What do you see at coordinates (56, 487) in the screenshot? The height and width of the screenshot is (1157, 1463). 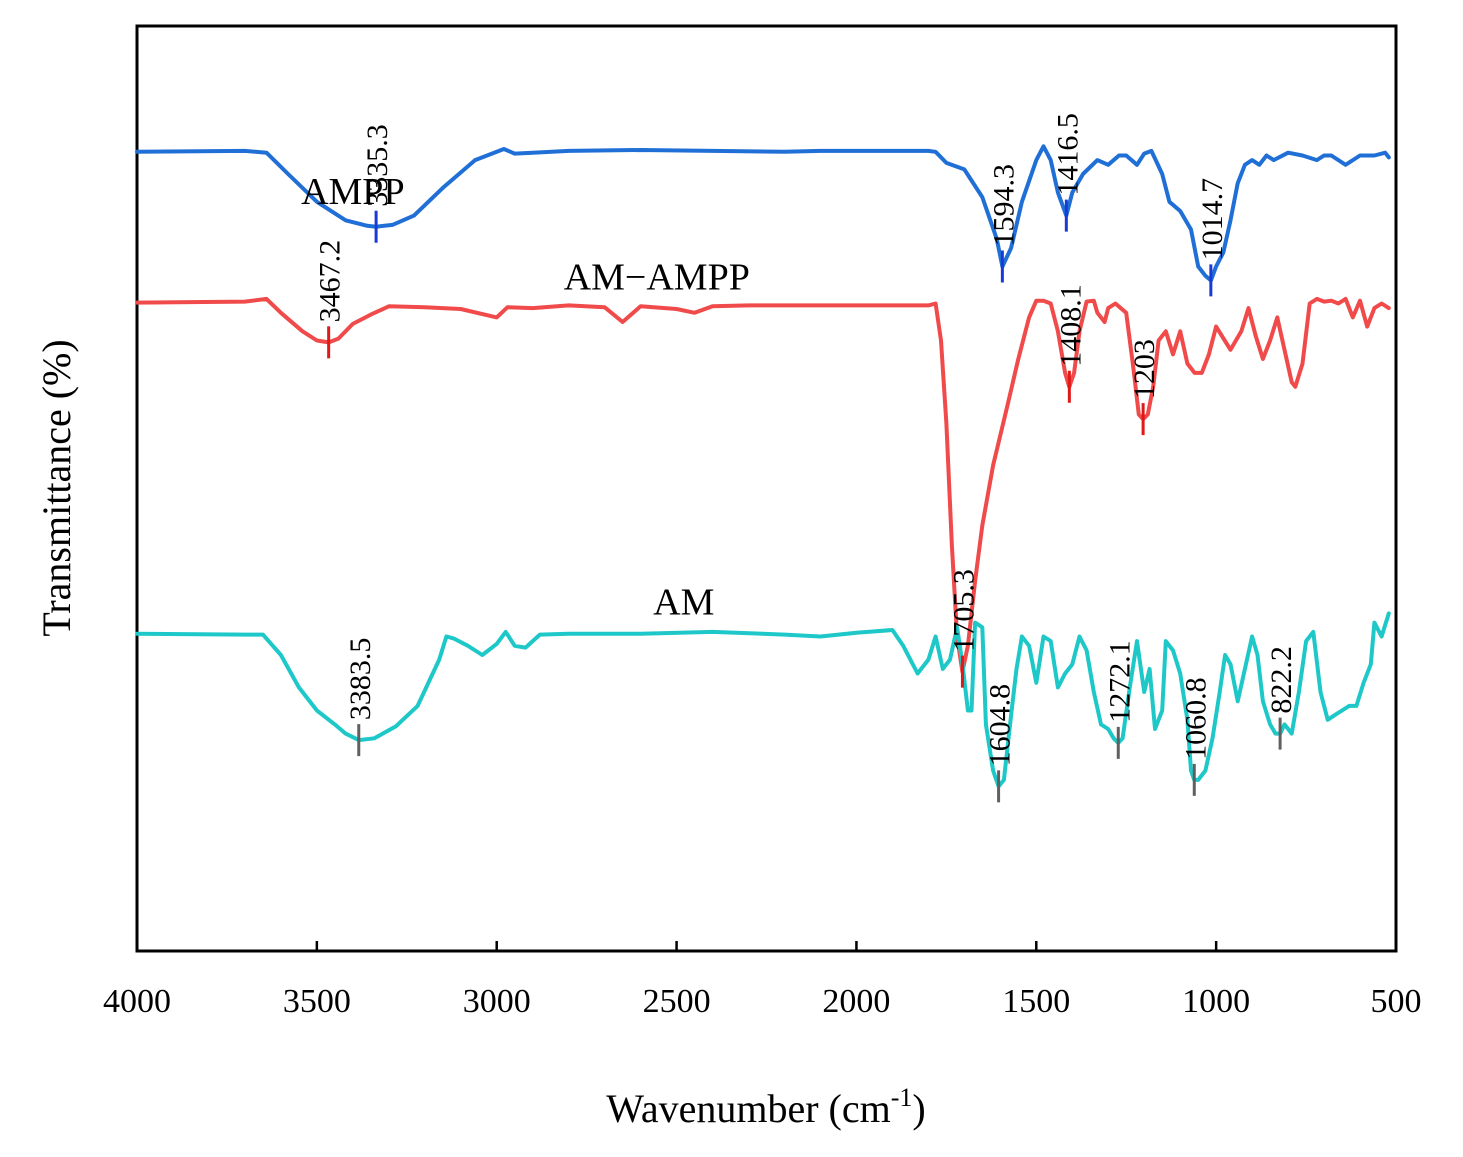 I see `y-axis-title: Transmittance (%)` at bounding box center [56, 487].